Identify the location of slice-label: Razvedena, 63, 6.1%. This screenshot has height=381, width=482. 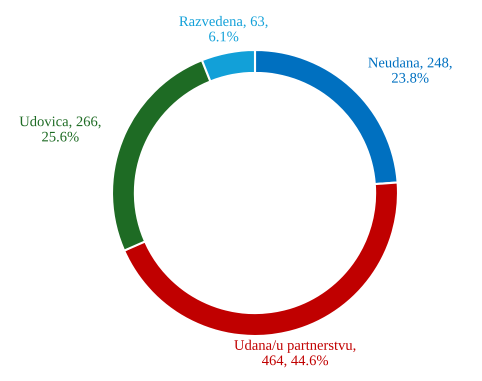
(223, 29).